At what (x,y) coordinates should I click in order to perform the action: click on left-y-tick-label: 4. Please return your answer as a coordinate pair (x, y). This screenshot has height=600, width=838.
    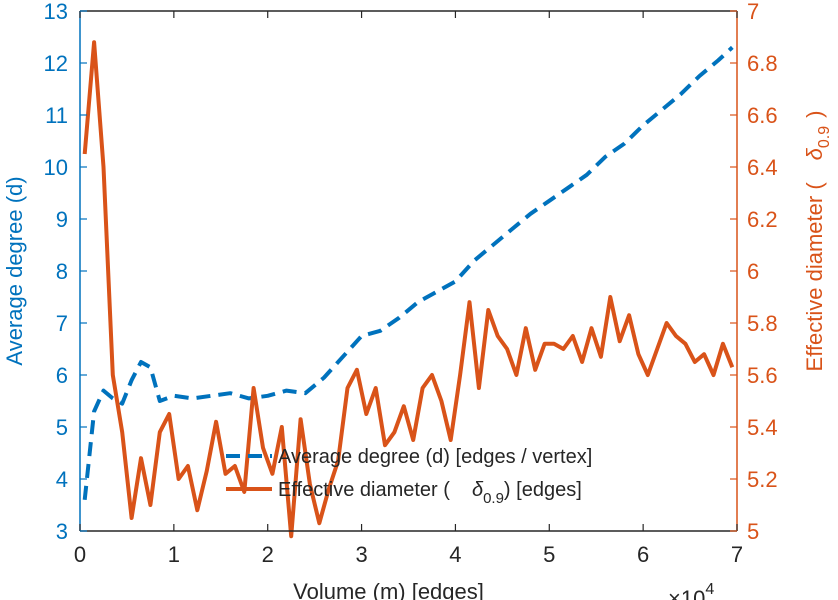
    Looking at the image, I should click on (62, 479).